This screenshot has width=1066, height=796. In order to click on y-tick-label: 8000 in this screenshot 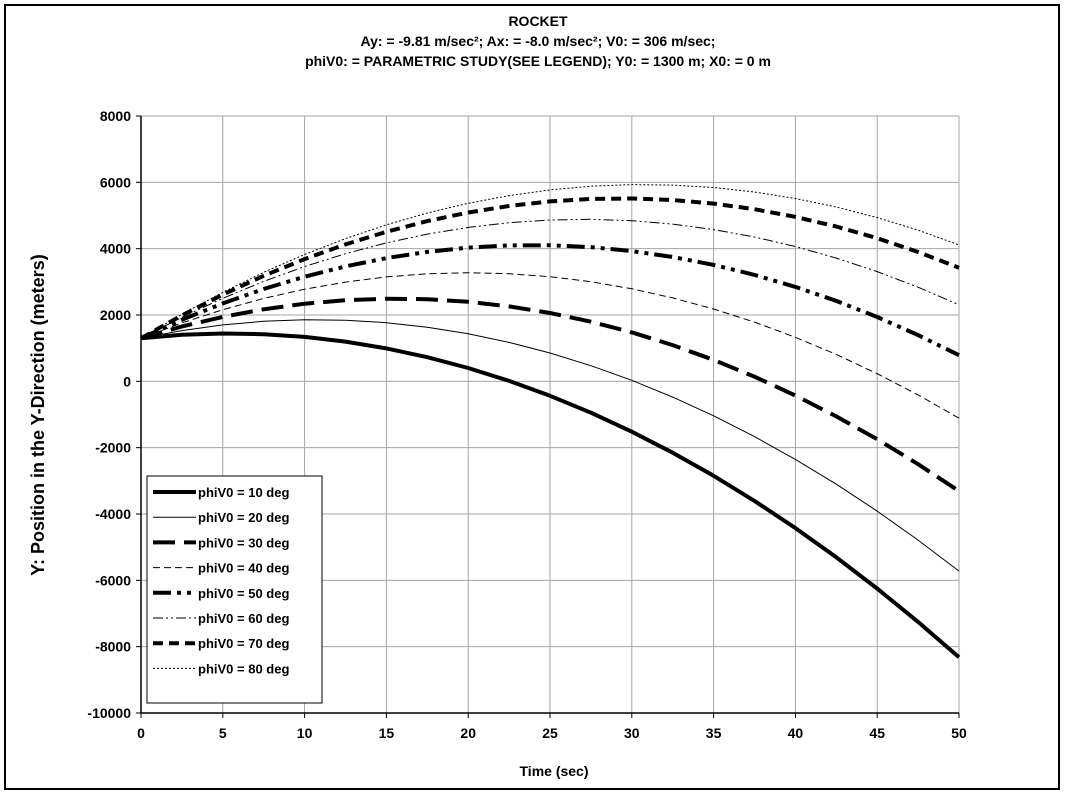, I will do `click(115, 116)`.